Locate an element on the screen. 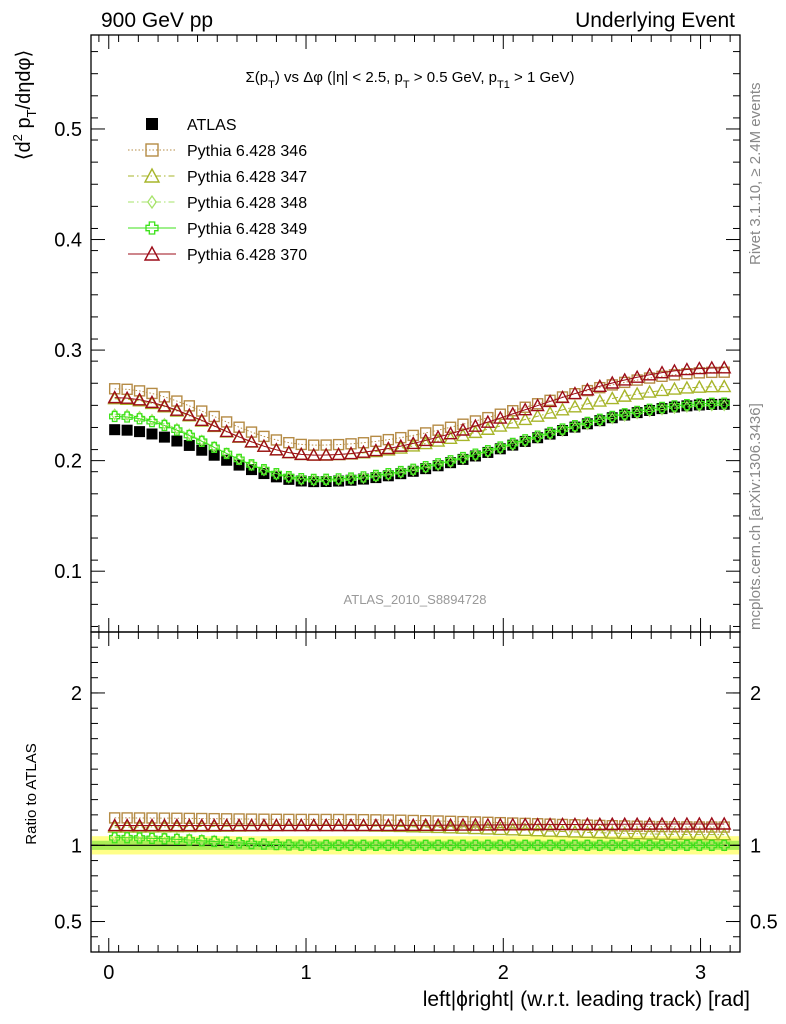 The image size is (786, 1024). title-part-3: > 0.5 GeV, p is located at coordinates (453, 77).